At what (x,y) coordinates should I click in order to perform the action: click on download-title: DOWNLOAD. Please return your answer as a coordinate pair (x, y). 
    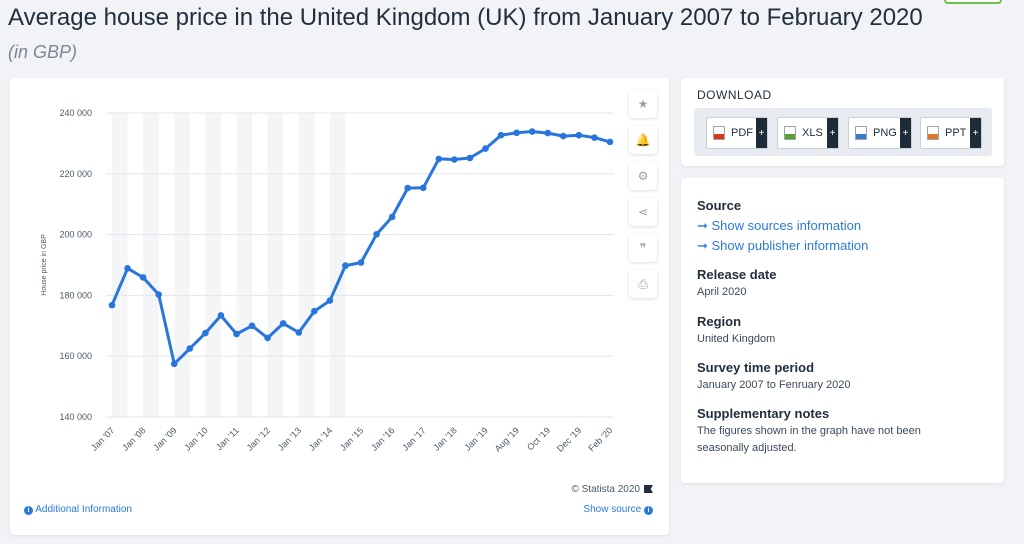
    Looking at the image, I should click on (734, 95).